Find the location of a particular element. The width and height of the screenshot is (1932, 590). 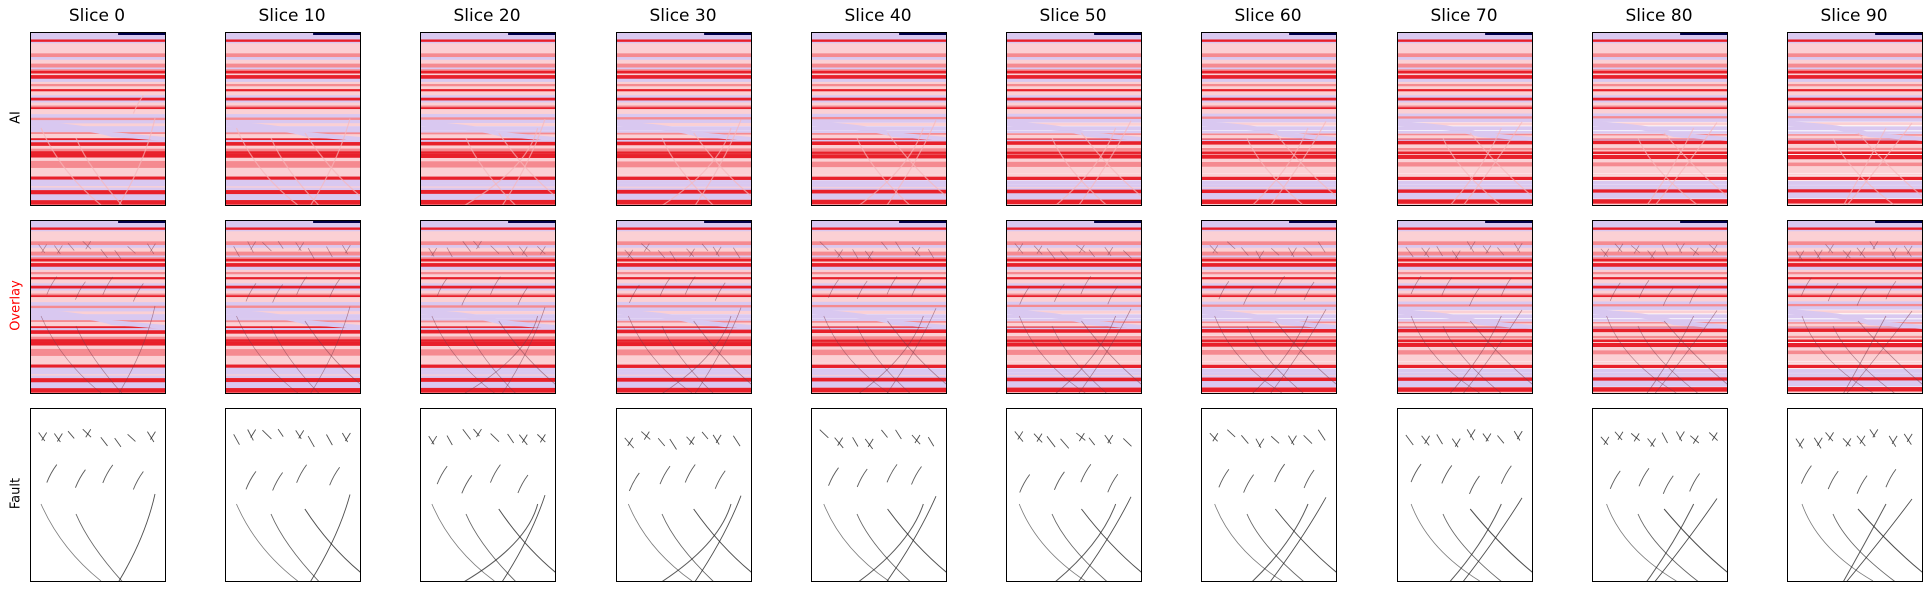

column-title: Slice 30 is located at coordinates (683, 16).